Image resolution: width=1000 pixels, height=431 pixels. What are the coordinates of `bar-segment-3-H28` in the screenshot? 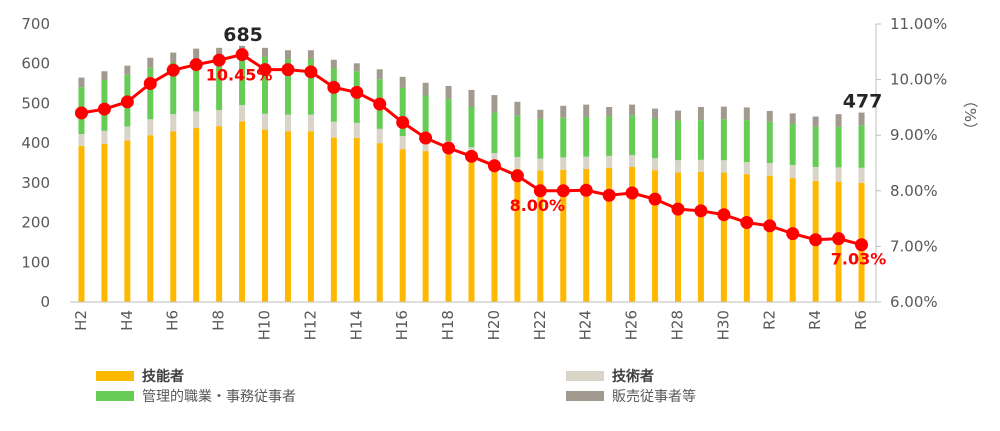 It's located at (677, 115).